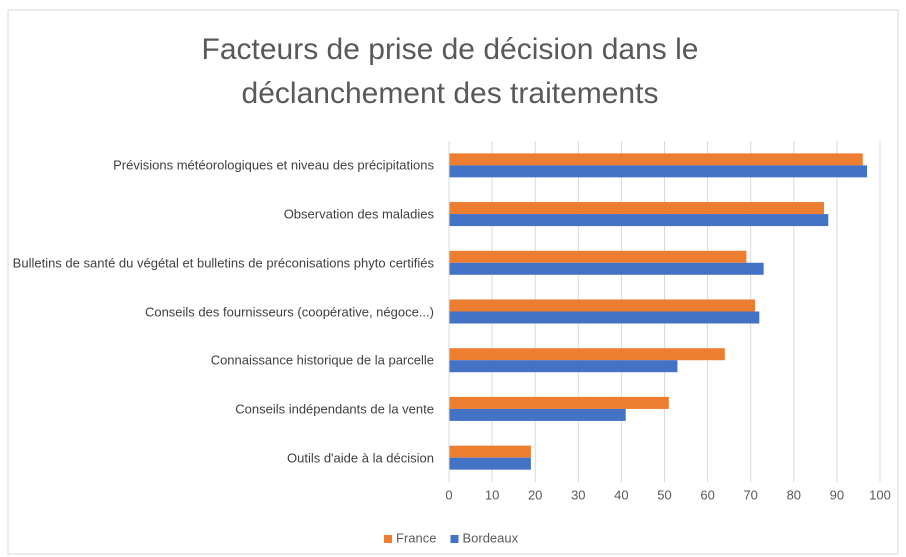  What do you see at coordinates (416, 537) in the screenshot?
I see `legend-label: France` at bounding box center [416, 537].